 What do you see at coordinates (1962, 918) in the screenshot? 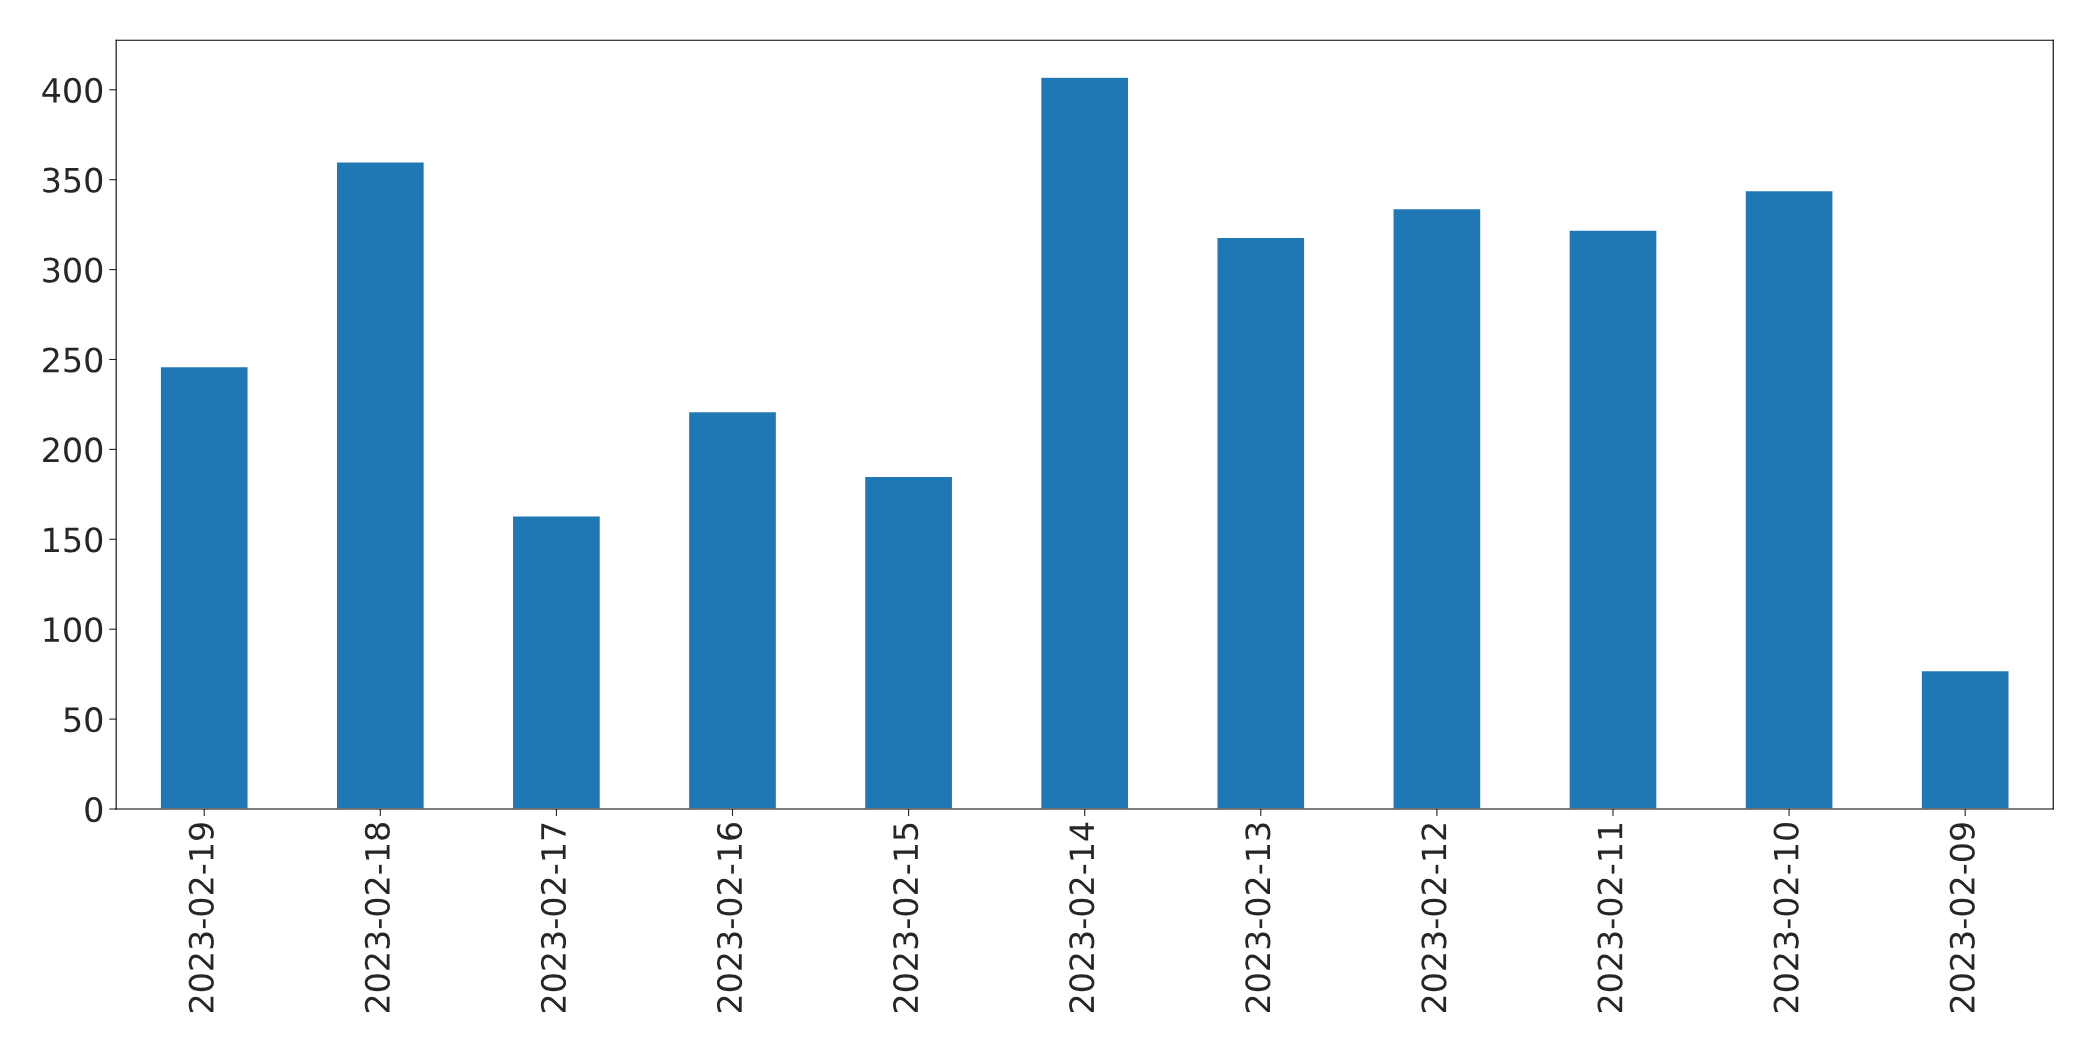
I see `x-tick-label: 2023-02-09` at bounding box center [1962, 918].